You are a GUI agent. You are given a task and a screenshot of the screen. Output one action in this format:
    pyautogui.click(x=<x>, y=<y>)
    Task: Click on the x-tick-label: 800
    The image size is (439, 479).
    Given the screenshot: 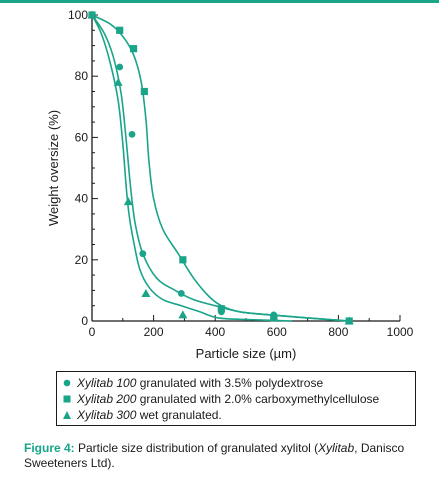 What is the action you would take?
    pyautogui.click(x=338, y=332)
    